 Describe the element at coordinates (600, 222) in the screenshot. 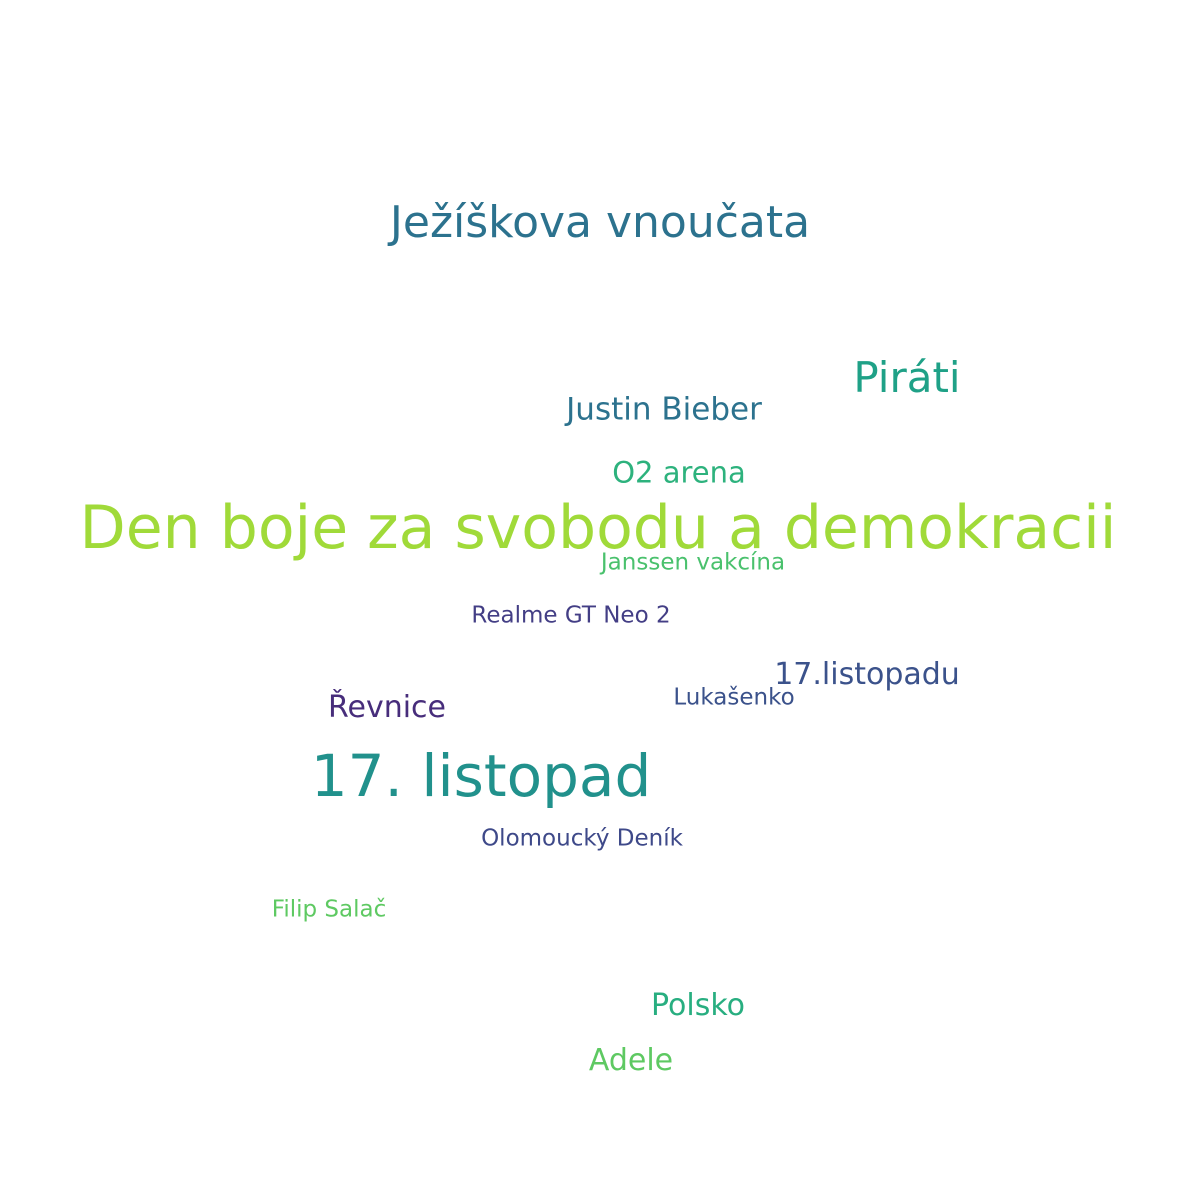

I see `word-jeziskova-vnoucata: Ježíškova vnoučata` at that location.